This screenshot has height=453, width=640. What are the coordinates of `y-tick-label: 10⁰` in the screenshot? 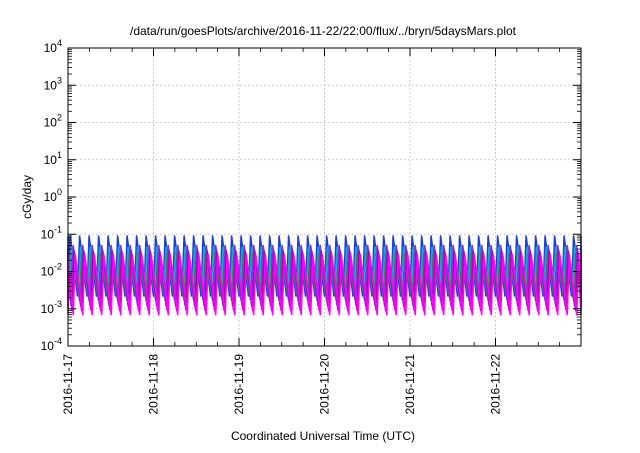 It's located at (53, 195).